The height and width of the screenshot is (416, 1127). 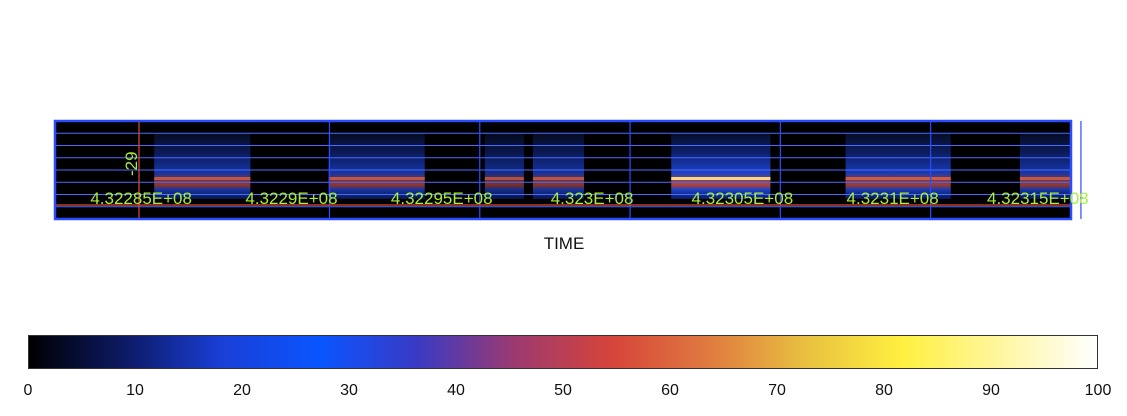 What do you see at coordinates (1098, 390) in the screenshot?
I see `colorbar-tick-label: 100` at bounding box center [1098, 390].